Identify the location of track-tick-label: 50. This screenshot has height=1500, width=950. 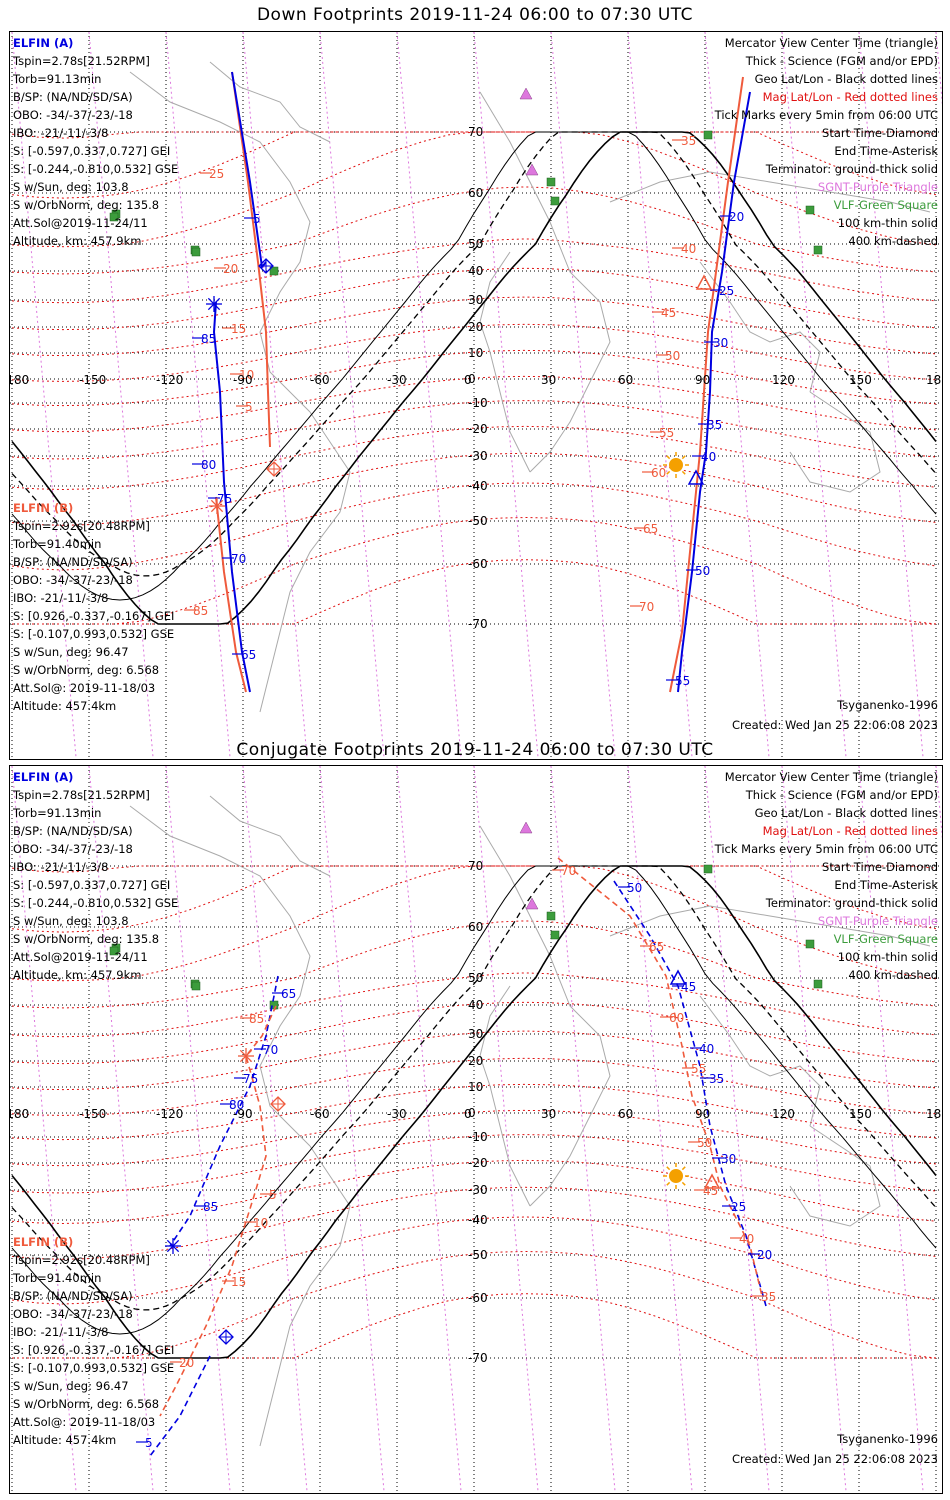
(704, 1143).